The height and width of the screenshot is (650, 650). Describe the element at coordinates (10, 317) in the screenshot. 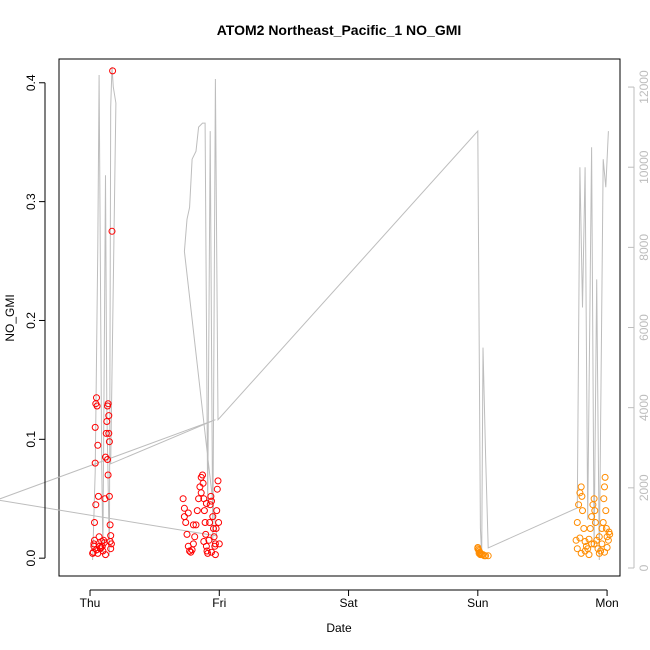

I see `y-axis-label: NO_GMI` at that location.